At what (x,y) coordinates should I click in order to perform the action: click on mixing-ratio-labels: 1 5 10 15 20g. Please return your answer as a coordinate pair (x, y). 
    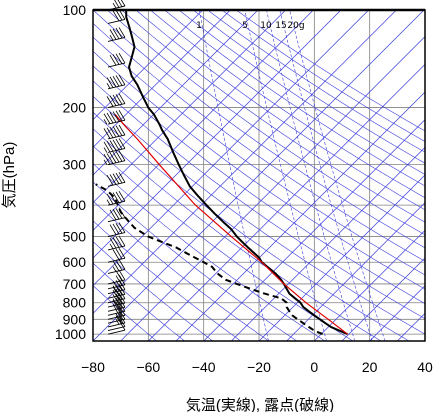
    Looking at the image, I should click on (250, 26).